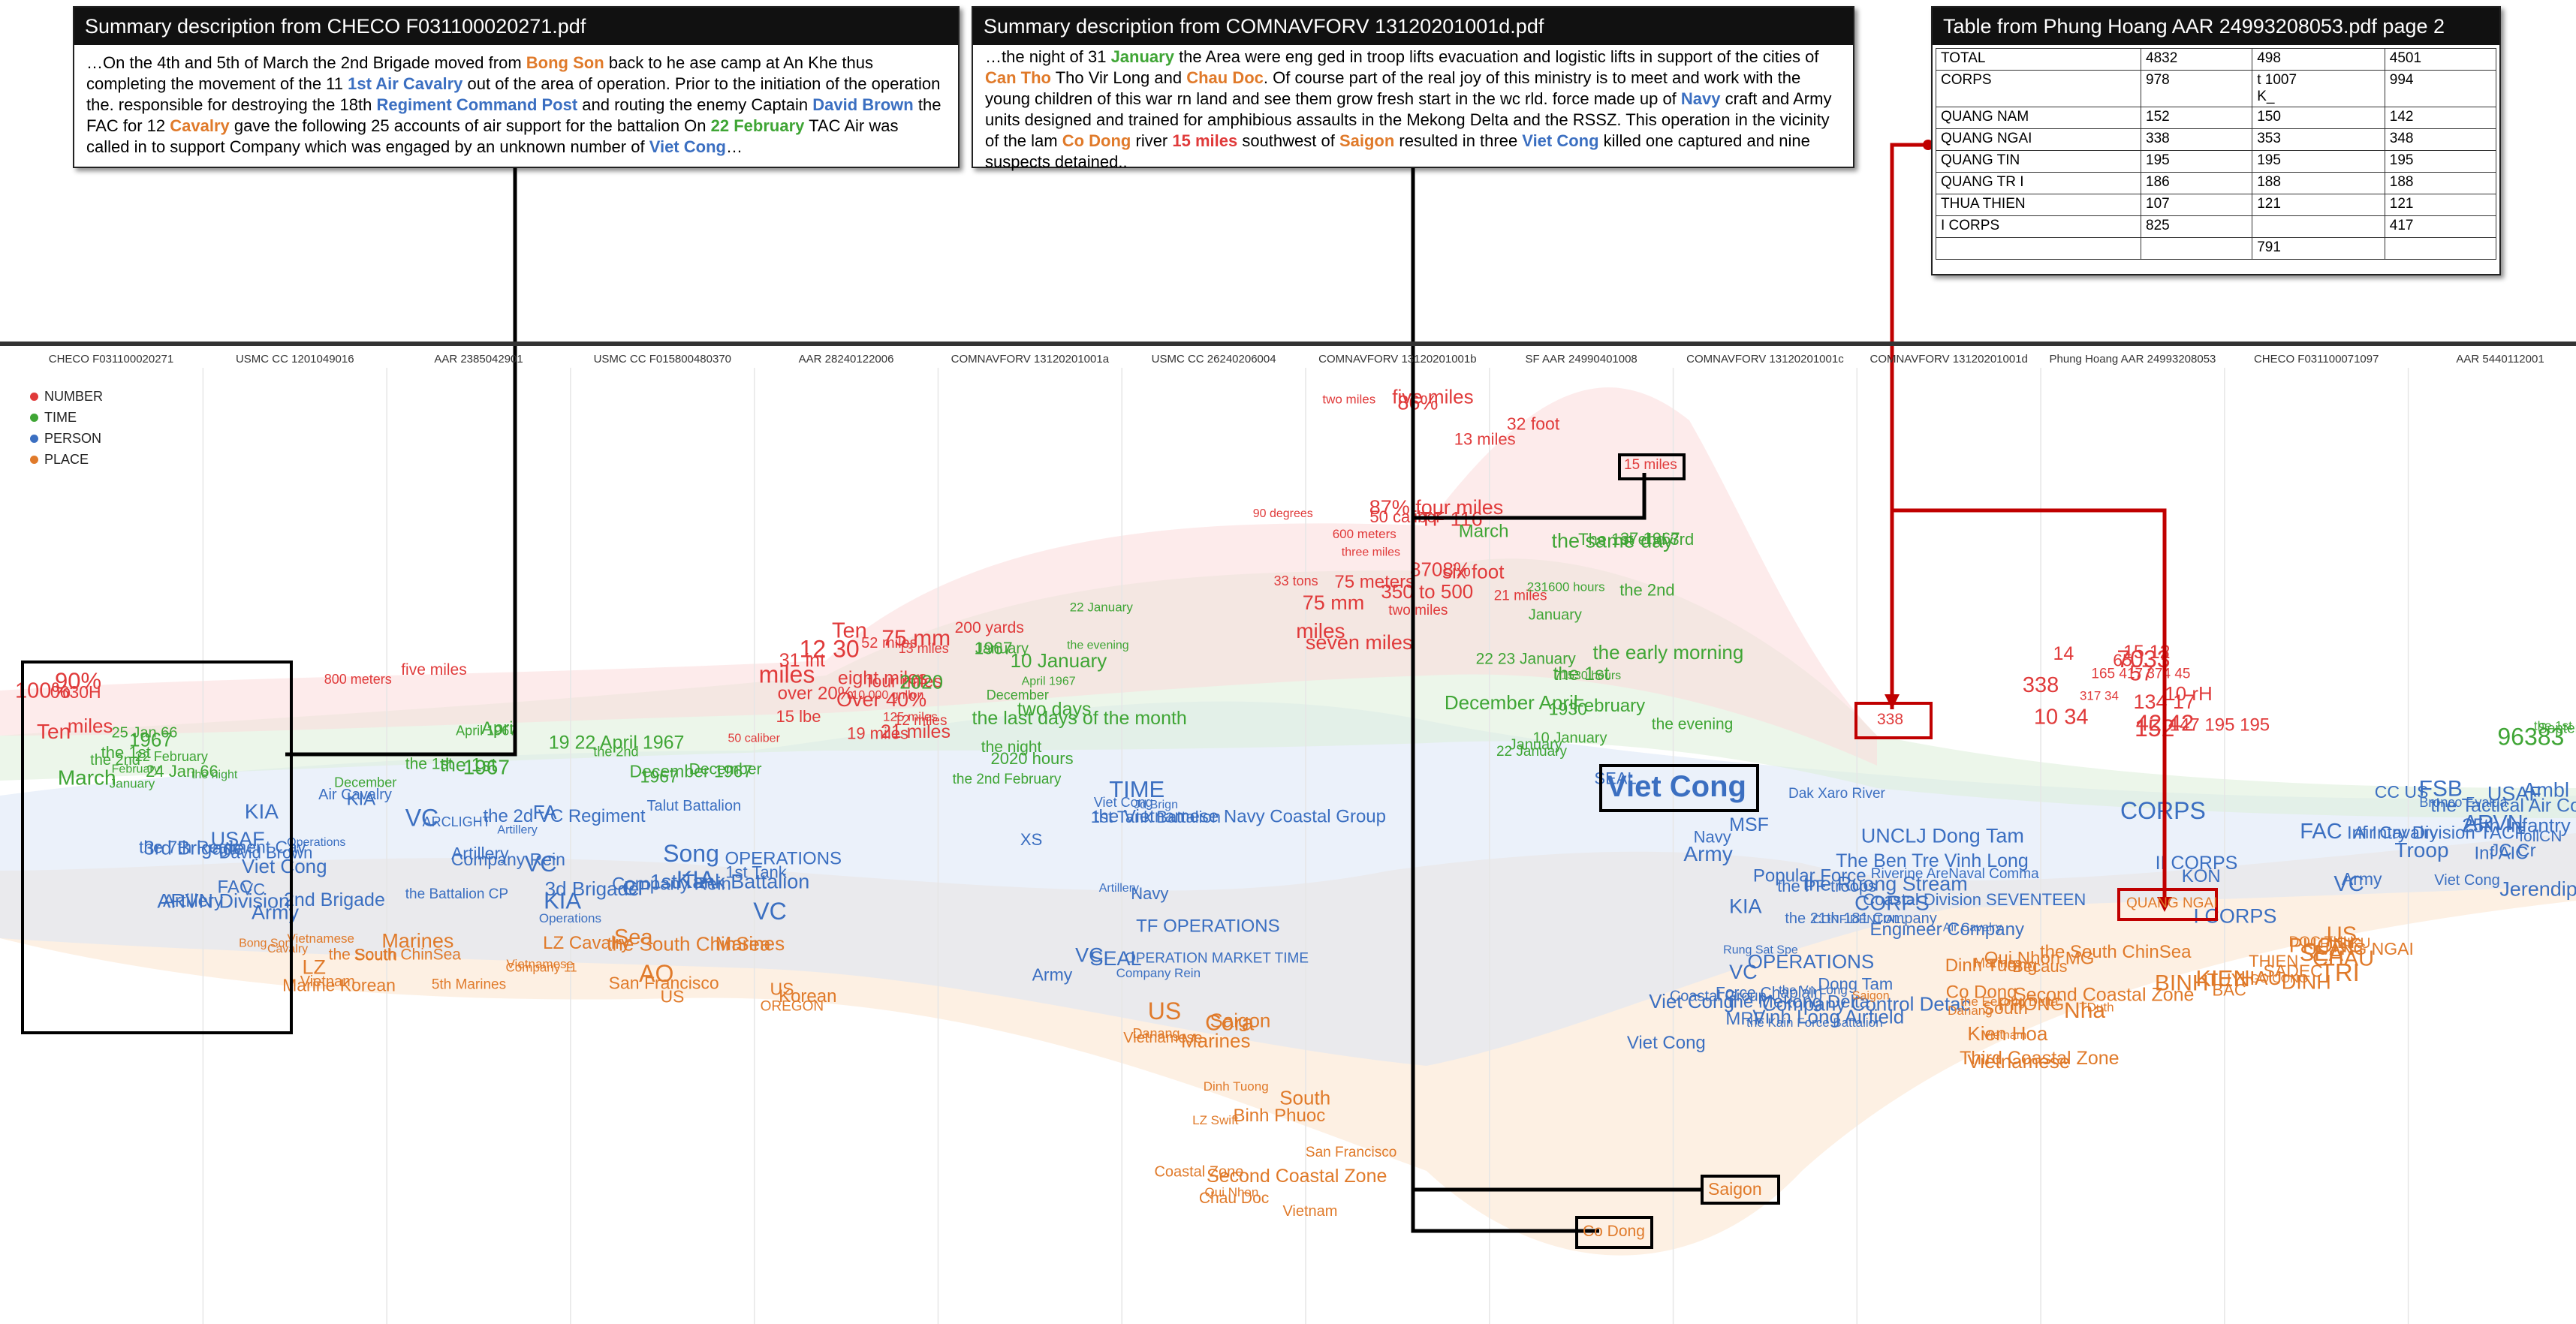 This screenshot has height=1324, width=2576. What do you see at coordinates (1666, 1043) in the screenshot?
I see `cloud-word-person: Viet Cong` at bounding box center [1666, 1043].